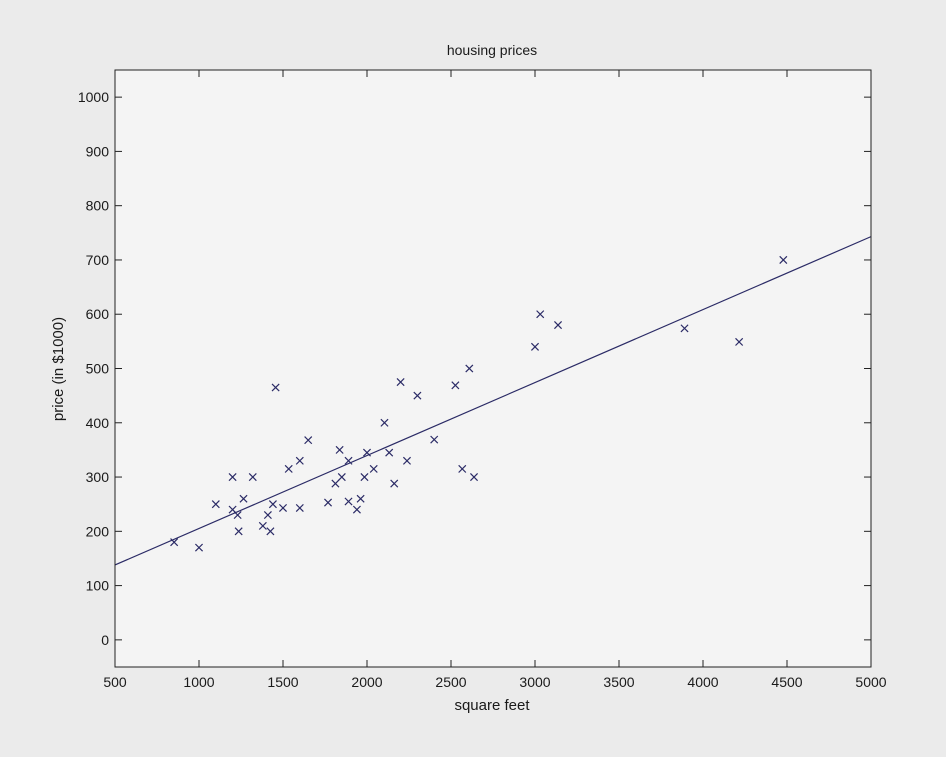 This screenshot has height=757, width=946. What do you see at coordinates (282, 682) in the screenshot?
I see `x-tick-label: 1500` at bounding box center [282, 682].